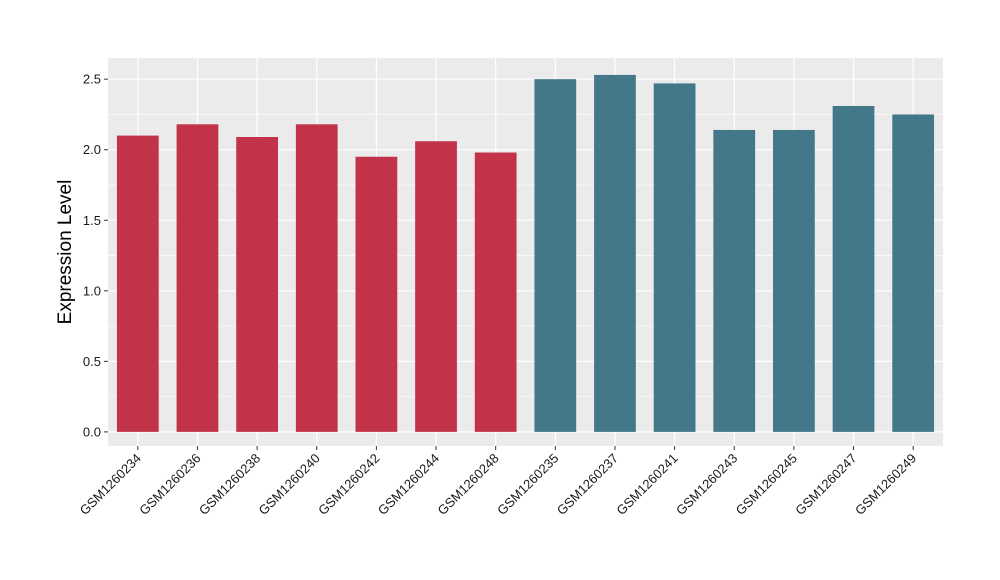  What do you see at coordinates (95, 255) in the screenshot?
I see `y-axis: 0.0 0.5 1.0 1.5 2.0 2.5` at bounding box center [95, 255].